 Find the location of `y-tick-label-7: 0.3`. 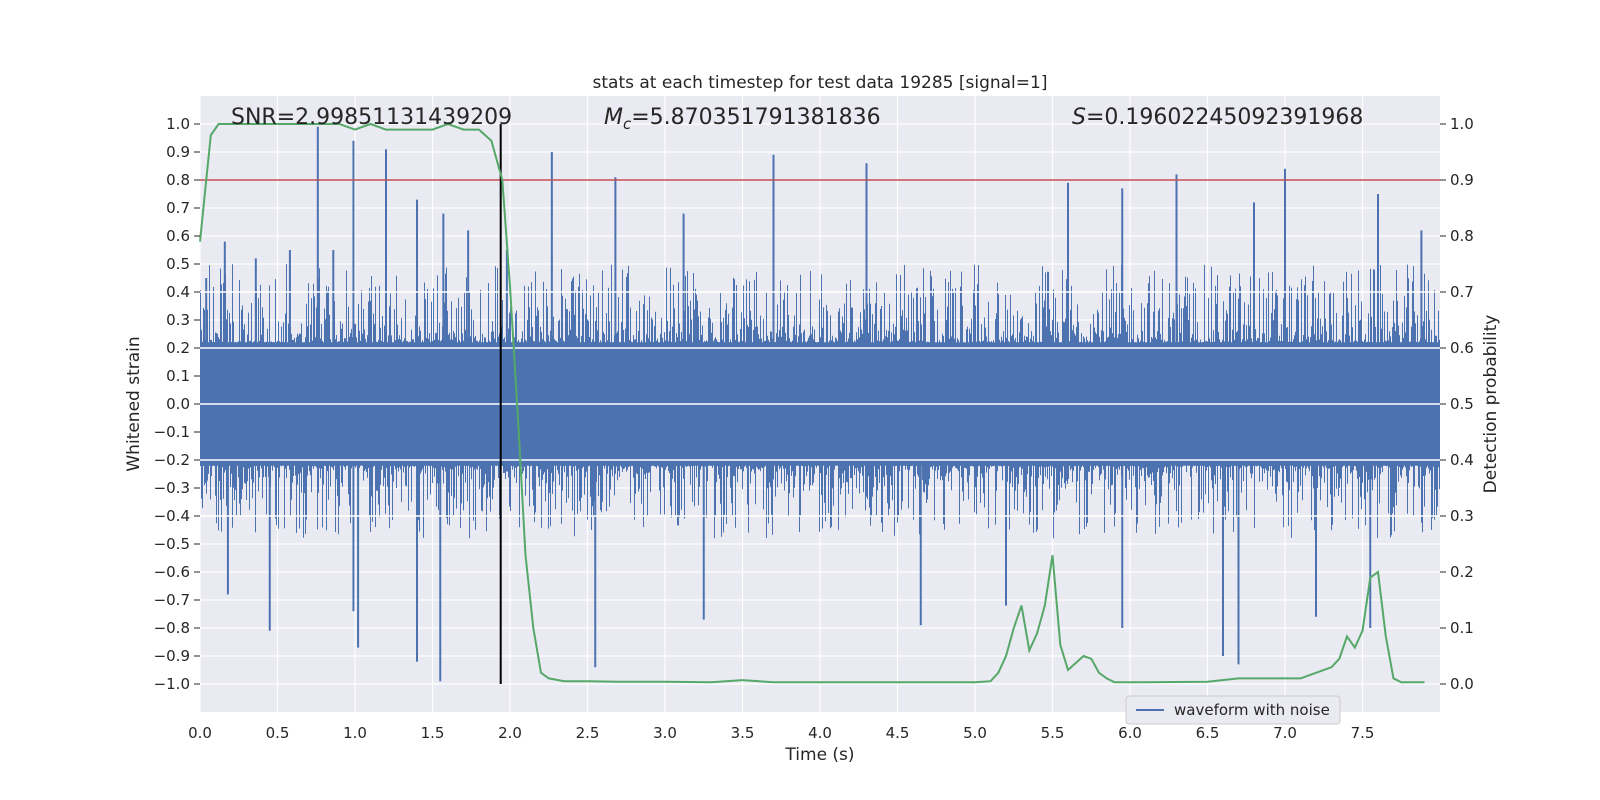

y-tick-label-7: 0.3 is located at coordinates (178, 320).